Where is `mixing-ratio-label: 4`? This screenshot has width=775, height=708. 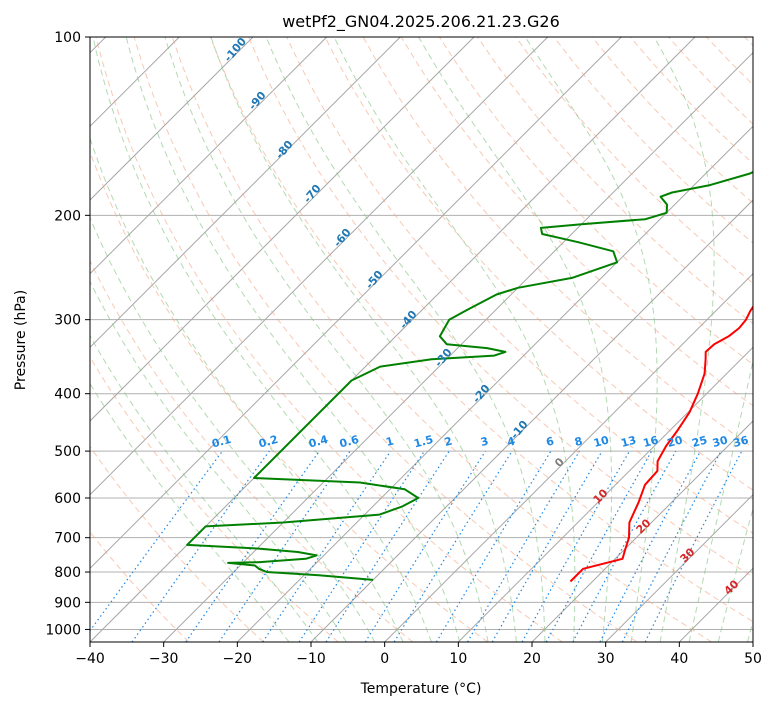 mixing-ratio-label: 4 is located at coordinates (511, 441).